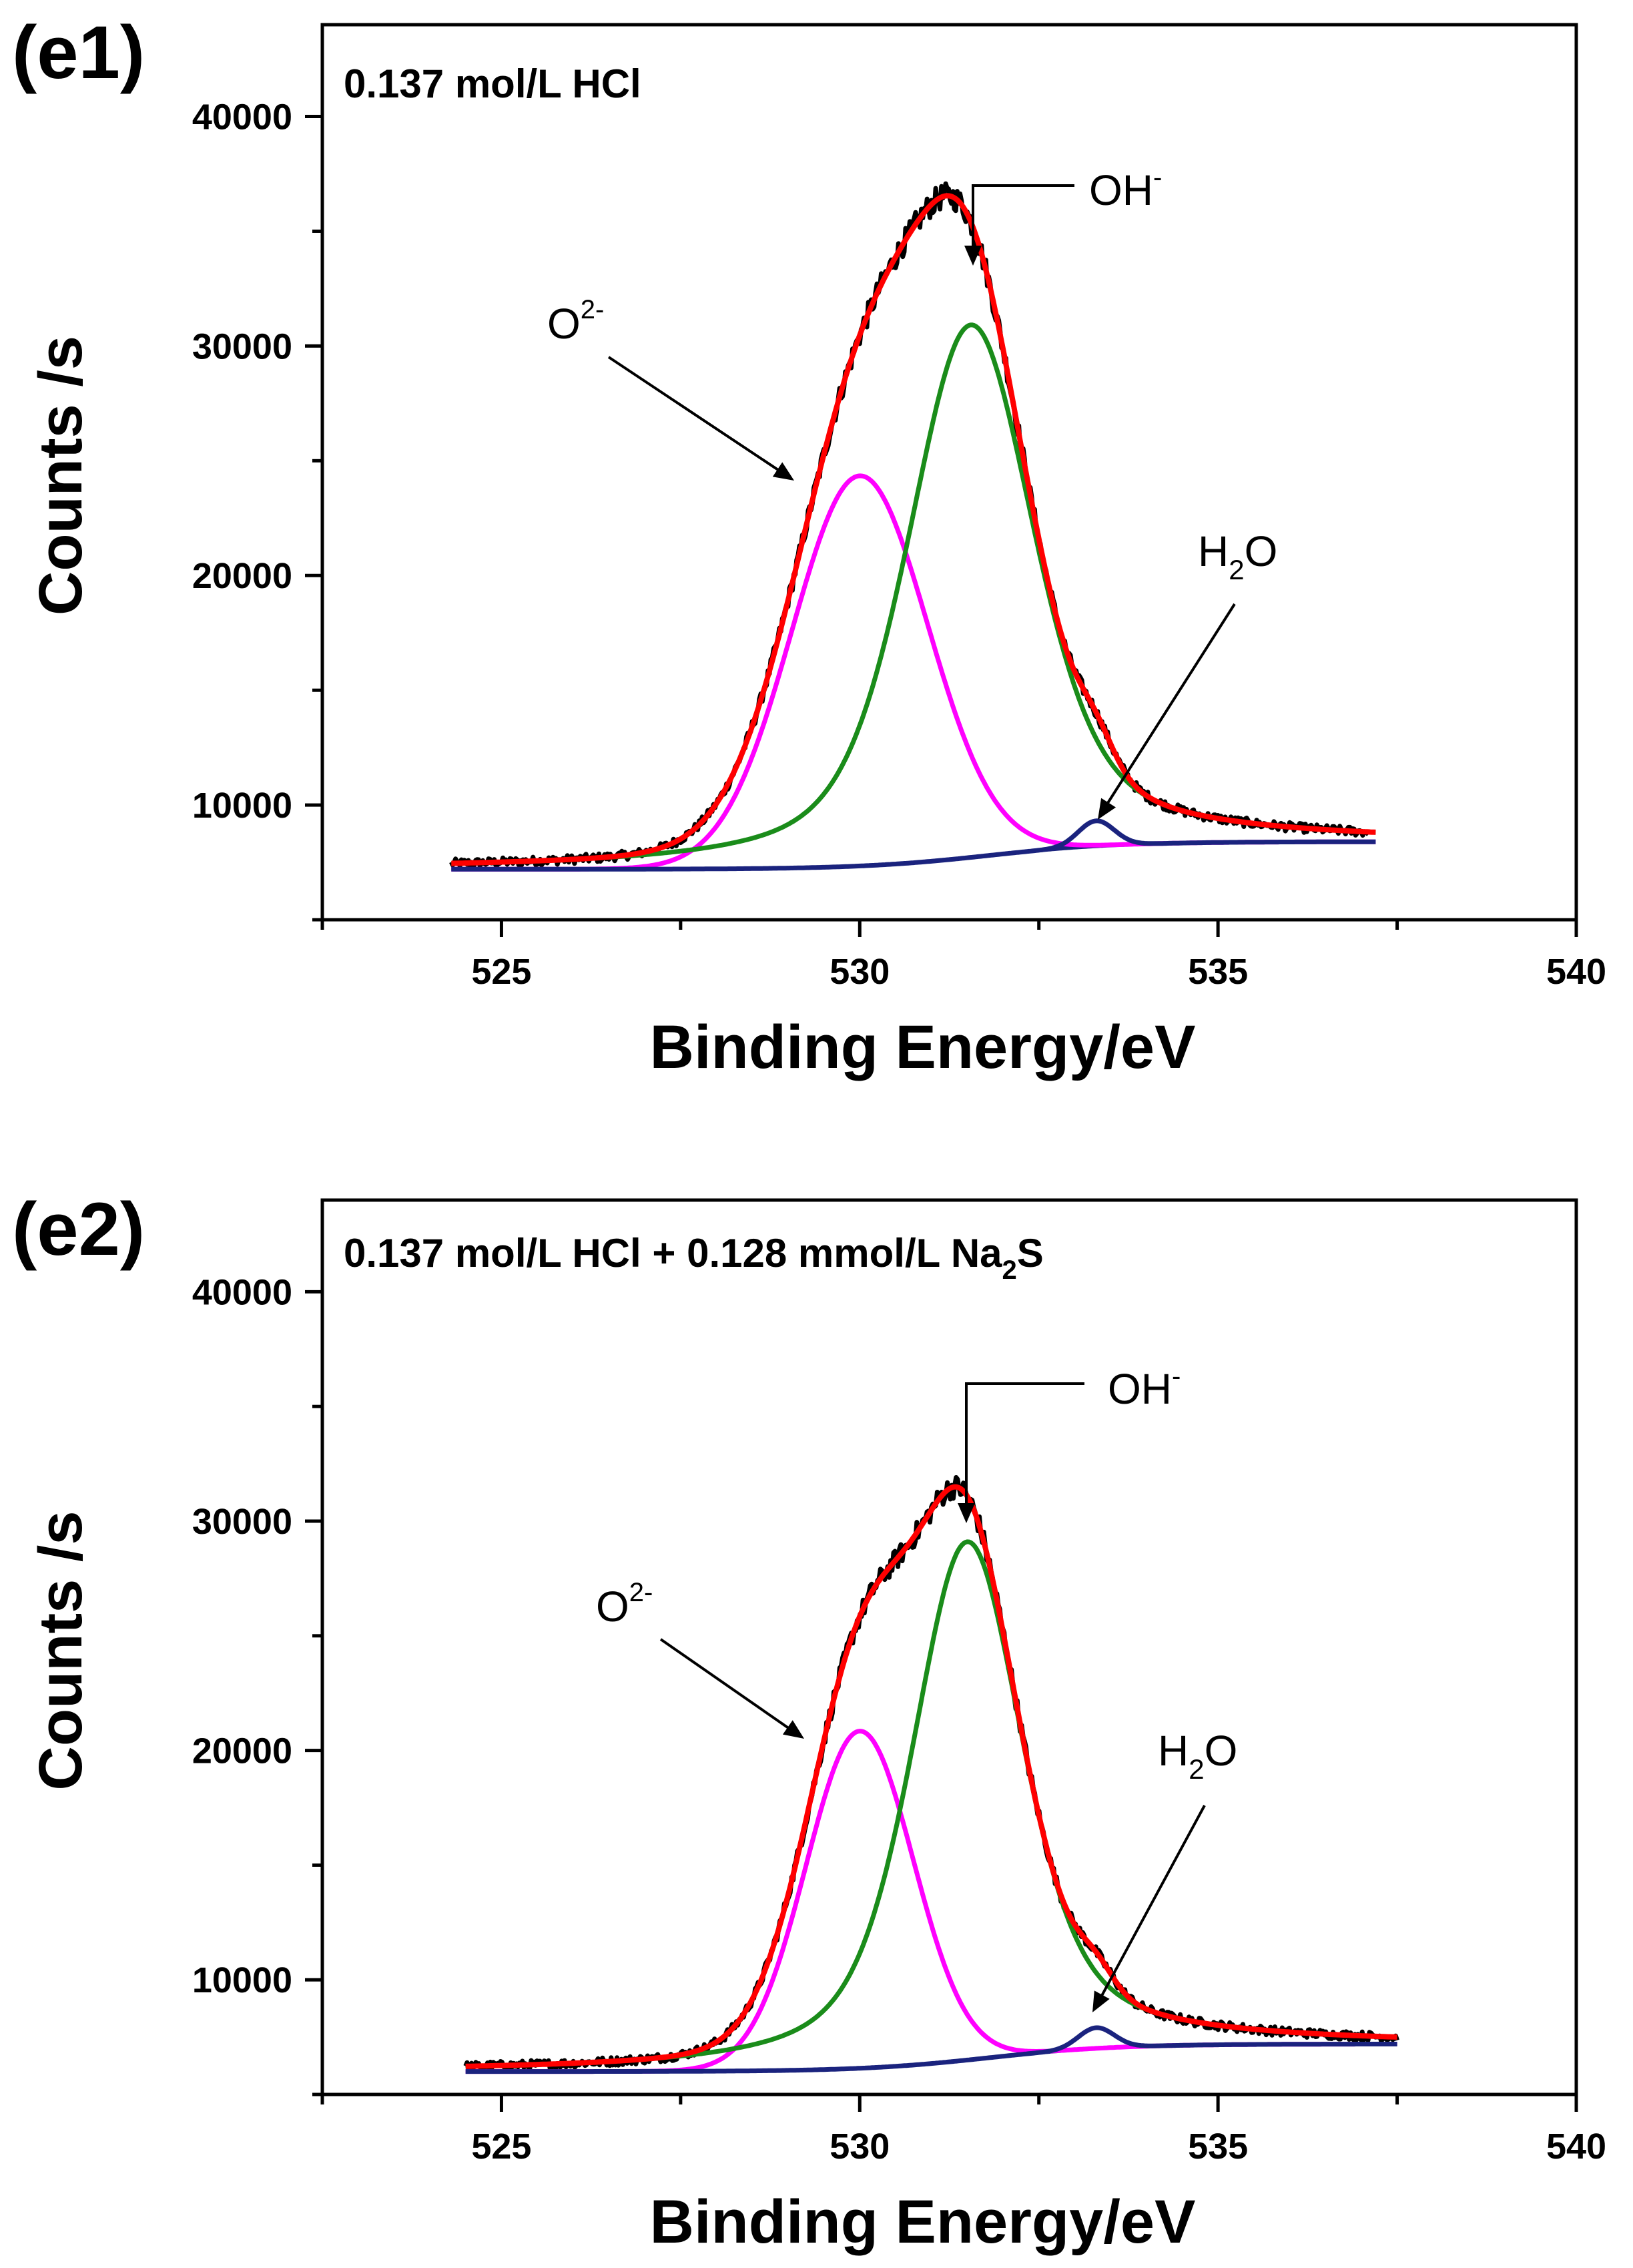 The image size is (1633, 2268). I want to click on oh-peak-overlay, so click(913, 594).